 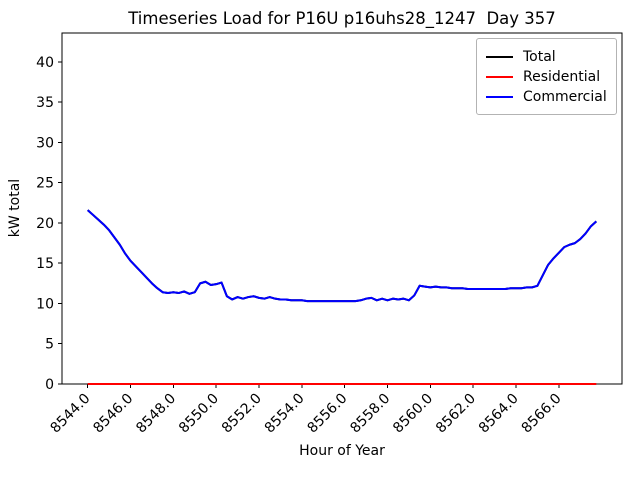 I want to click on legend-item-total: Total, so click(x=546, y=56).